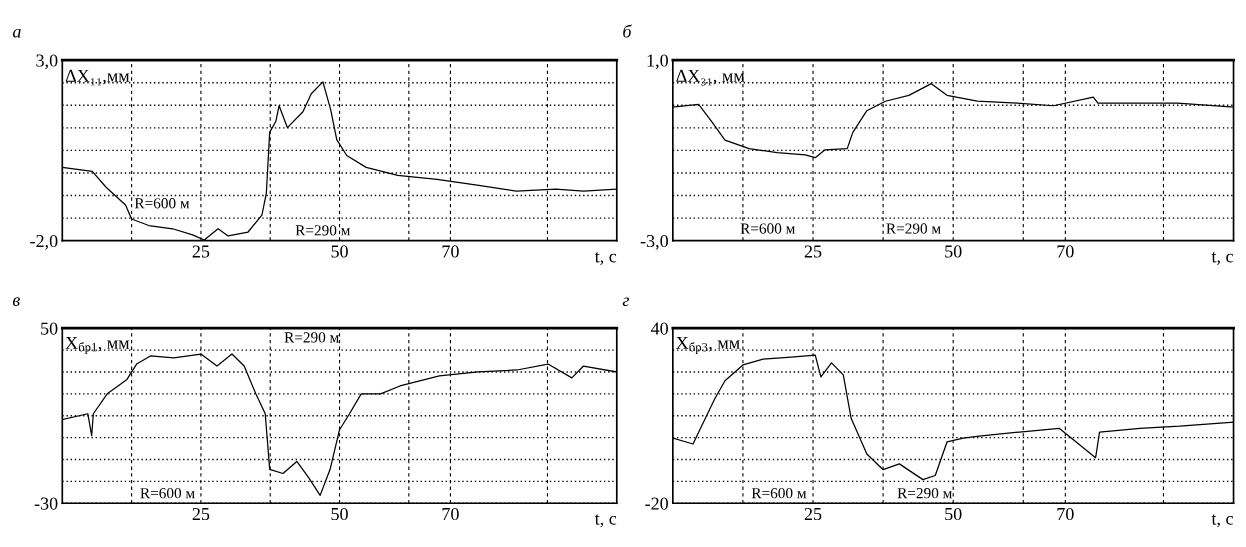 This screenshot has height=547, width=1246. What do you see at coordinates (656, 503) in the screenshot?
I see `y-tick-label: -20` at bounding box center [656, 503].